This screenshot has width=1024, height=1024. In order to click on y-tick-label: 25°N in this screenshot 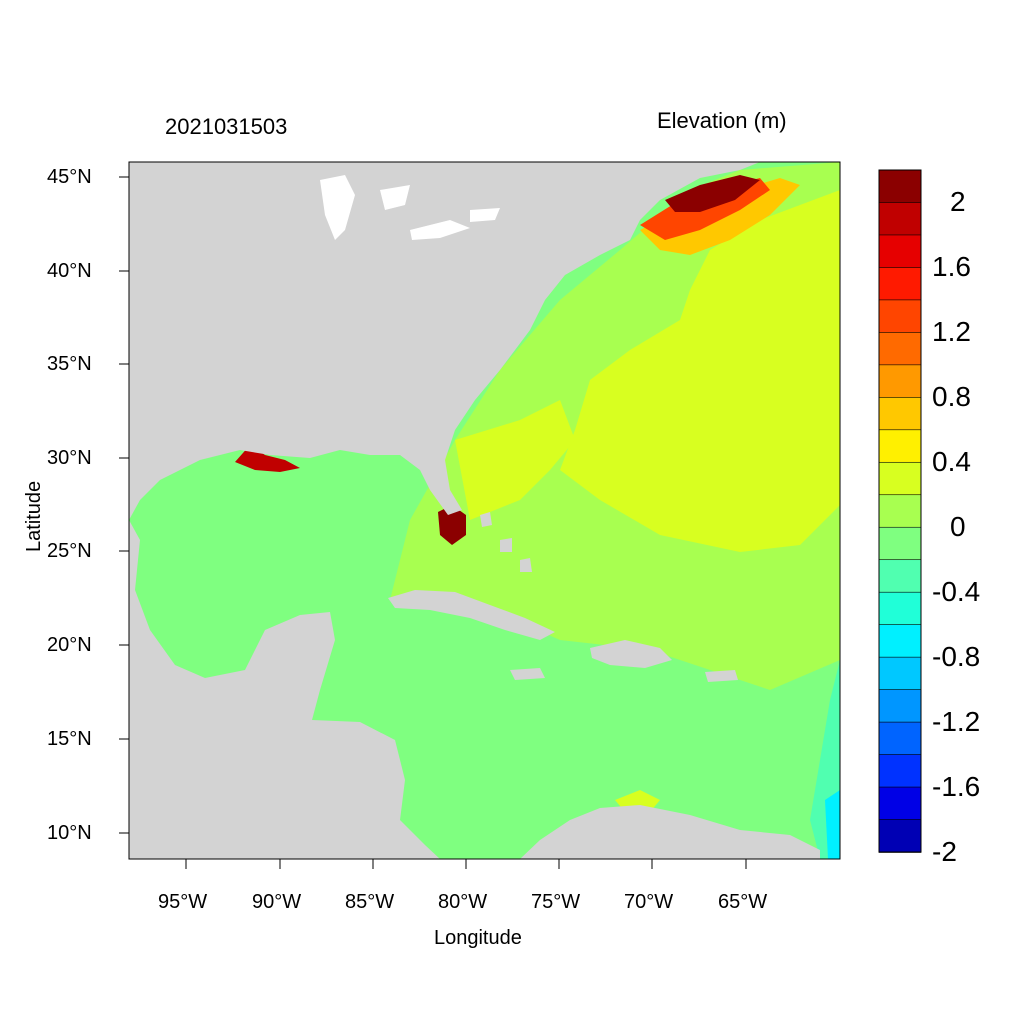, I will do `click(69, 551)`.